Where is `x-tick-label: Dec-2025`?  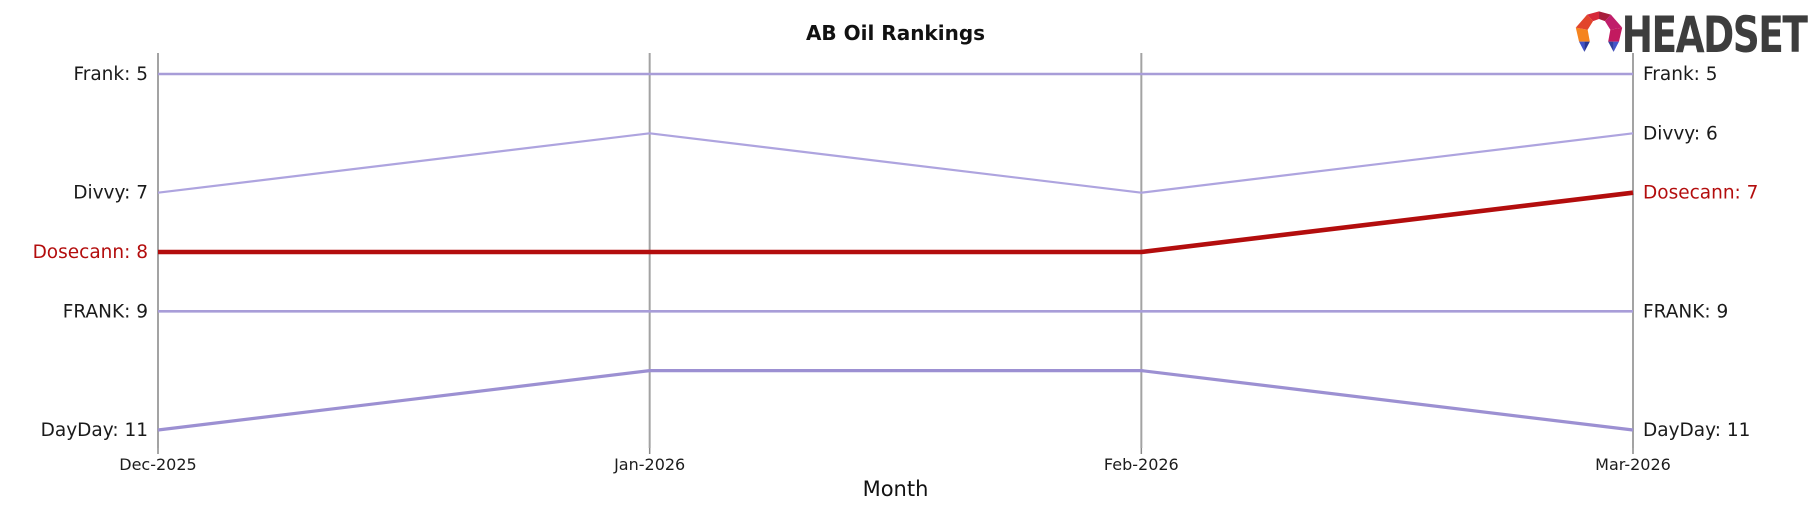
x-tick-label: Dec-2025 is located at coordinates (157, 464).